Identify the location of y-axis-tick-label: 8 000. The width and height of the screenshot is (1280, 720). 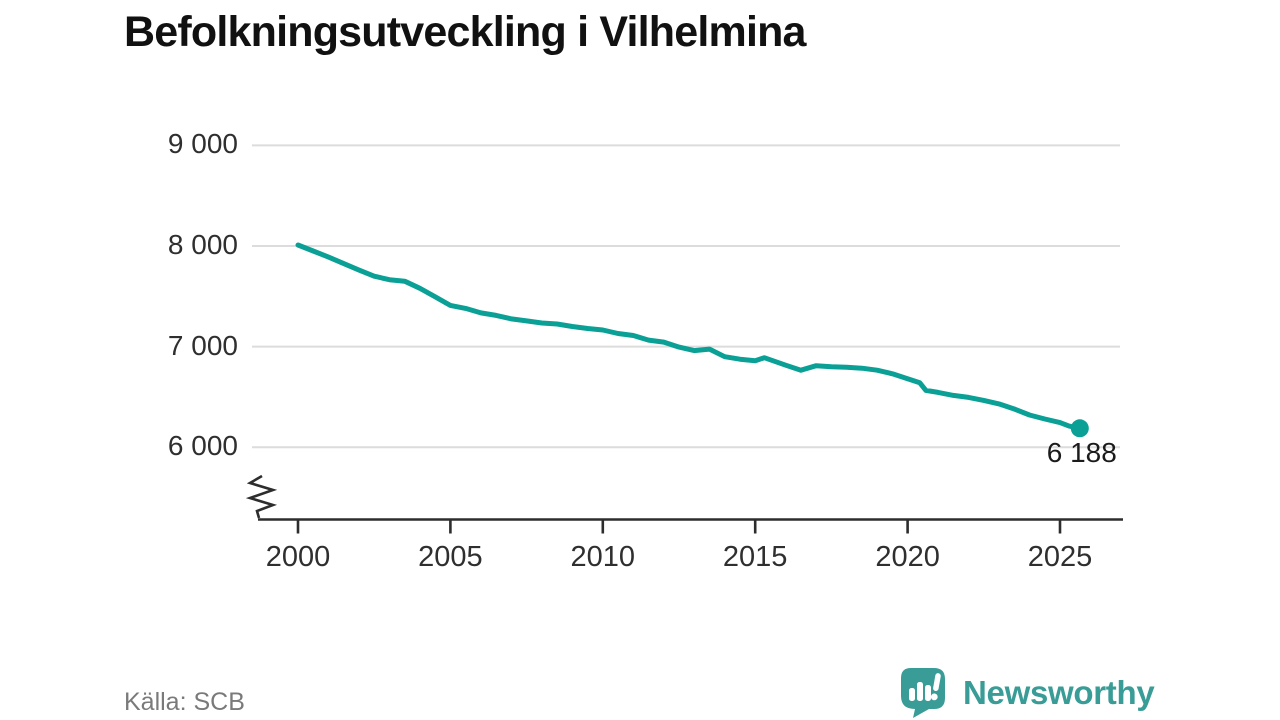
(202, 244).